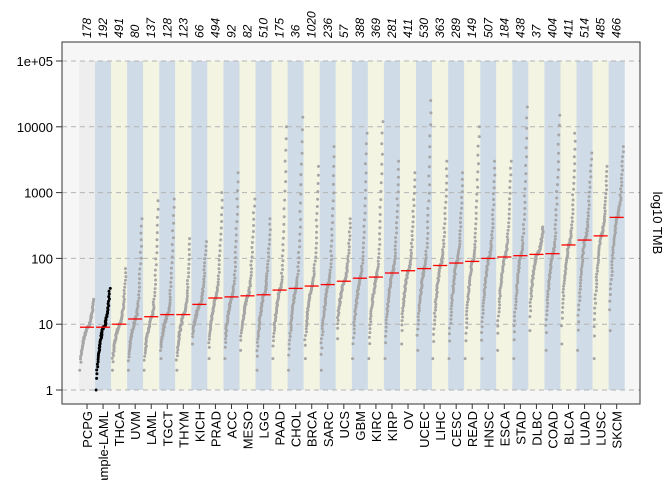 Image resolution: width=672 pixels, height=480 pixels. Describe the element at coordinates (119, 429) in the screenshot. I see `x-tick-label: THCA` at that location.